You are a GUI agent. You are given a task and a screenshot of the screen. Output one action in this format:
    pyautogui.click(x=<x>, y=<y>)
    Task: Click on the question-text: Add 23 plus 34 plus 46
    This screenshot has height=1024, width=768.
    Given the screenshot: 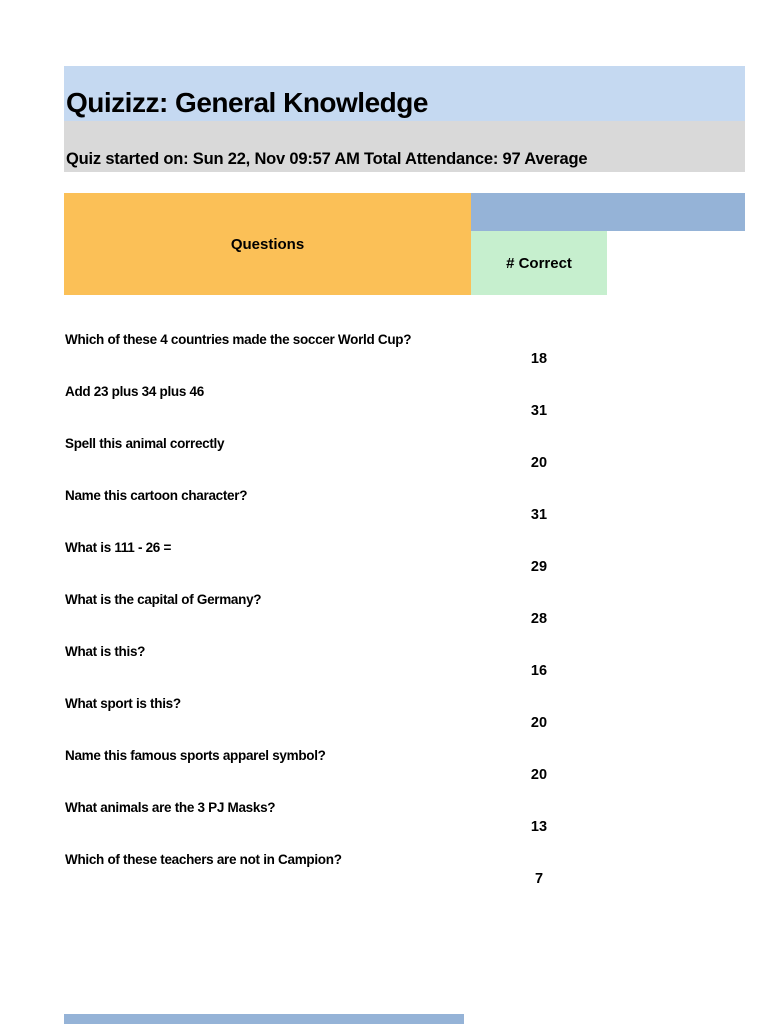 What is the action you would take?
    pyautogui.click(x=134, y=391)
    